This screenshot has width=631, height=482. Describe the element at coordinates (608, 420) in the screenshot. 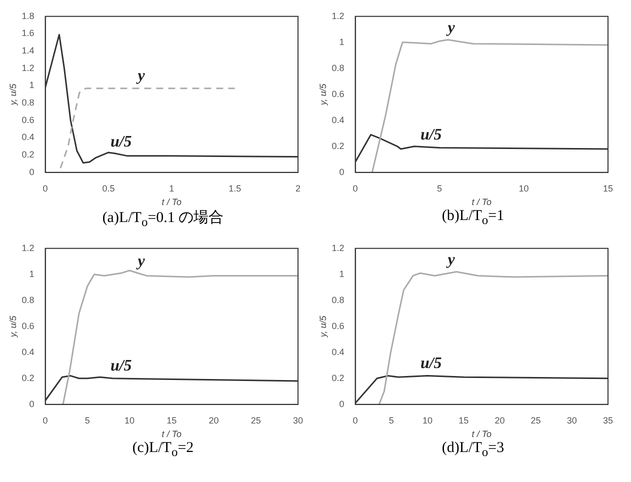

I see `x-tick-label: 35` at that location.